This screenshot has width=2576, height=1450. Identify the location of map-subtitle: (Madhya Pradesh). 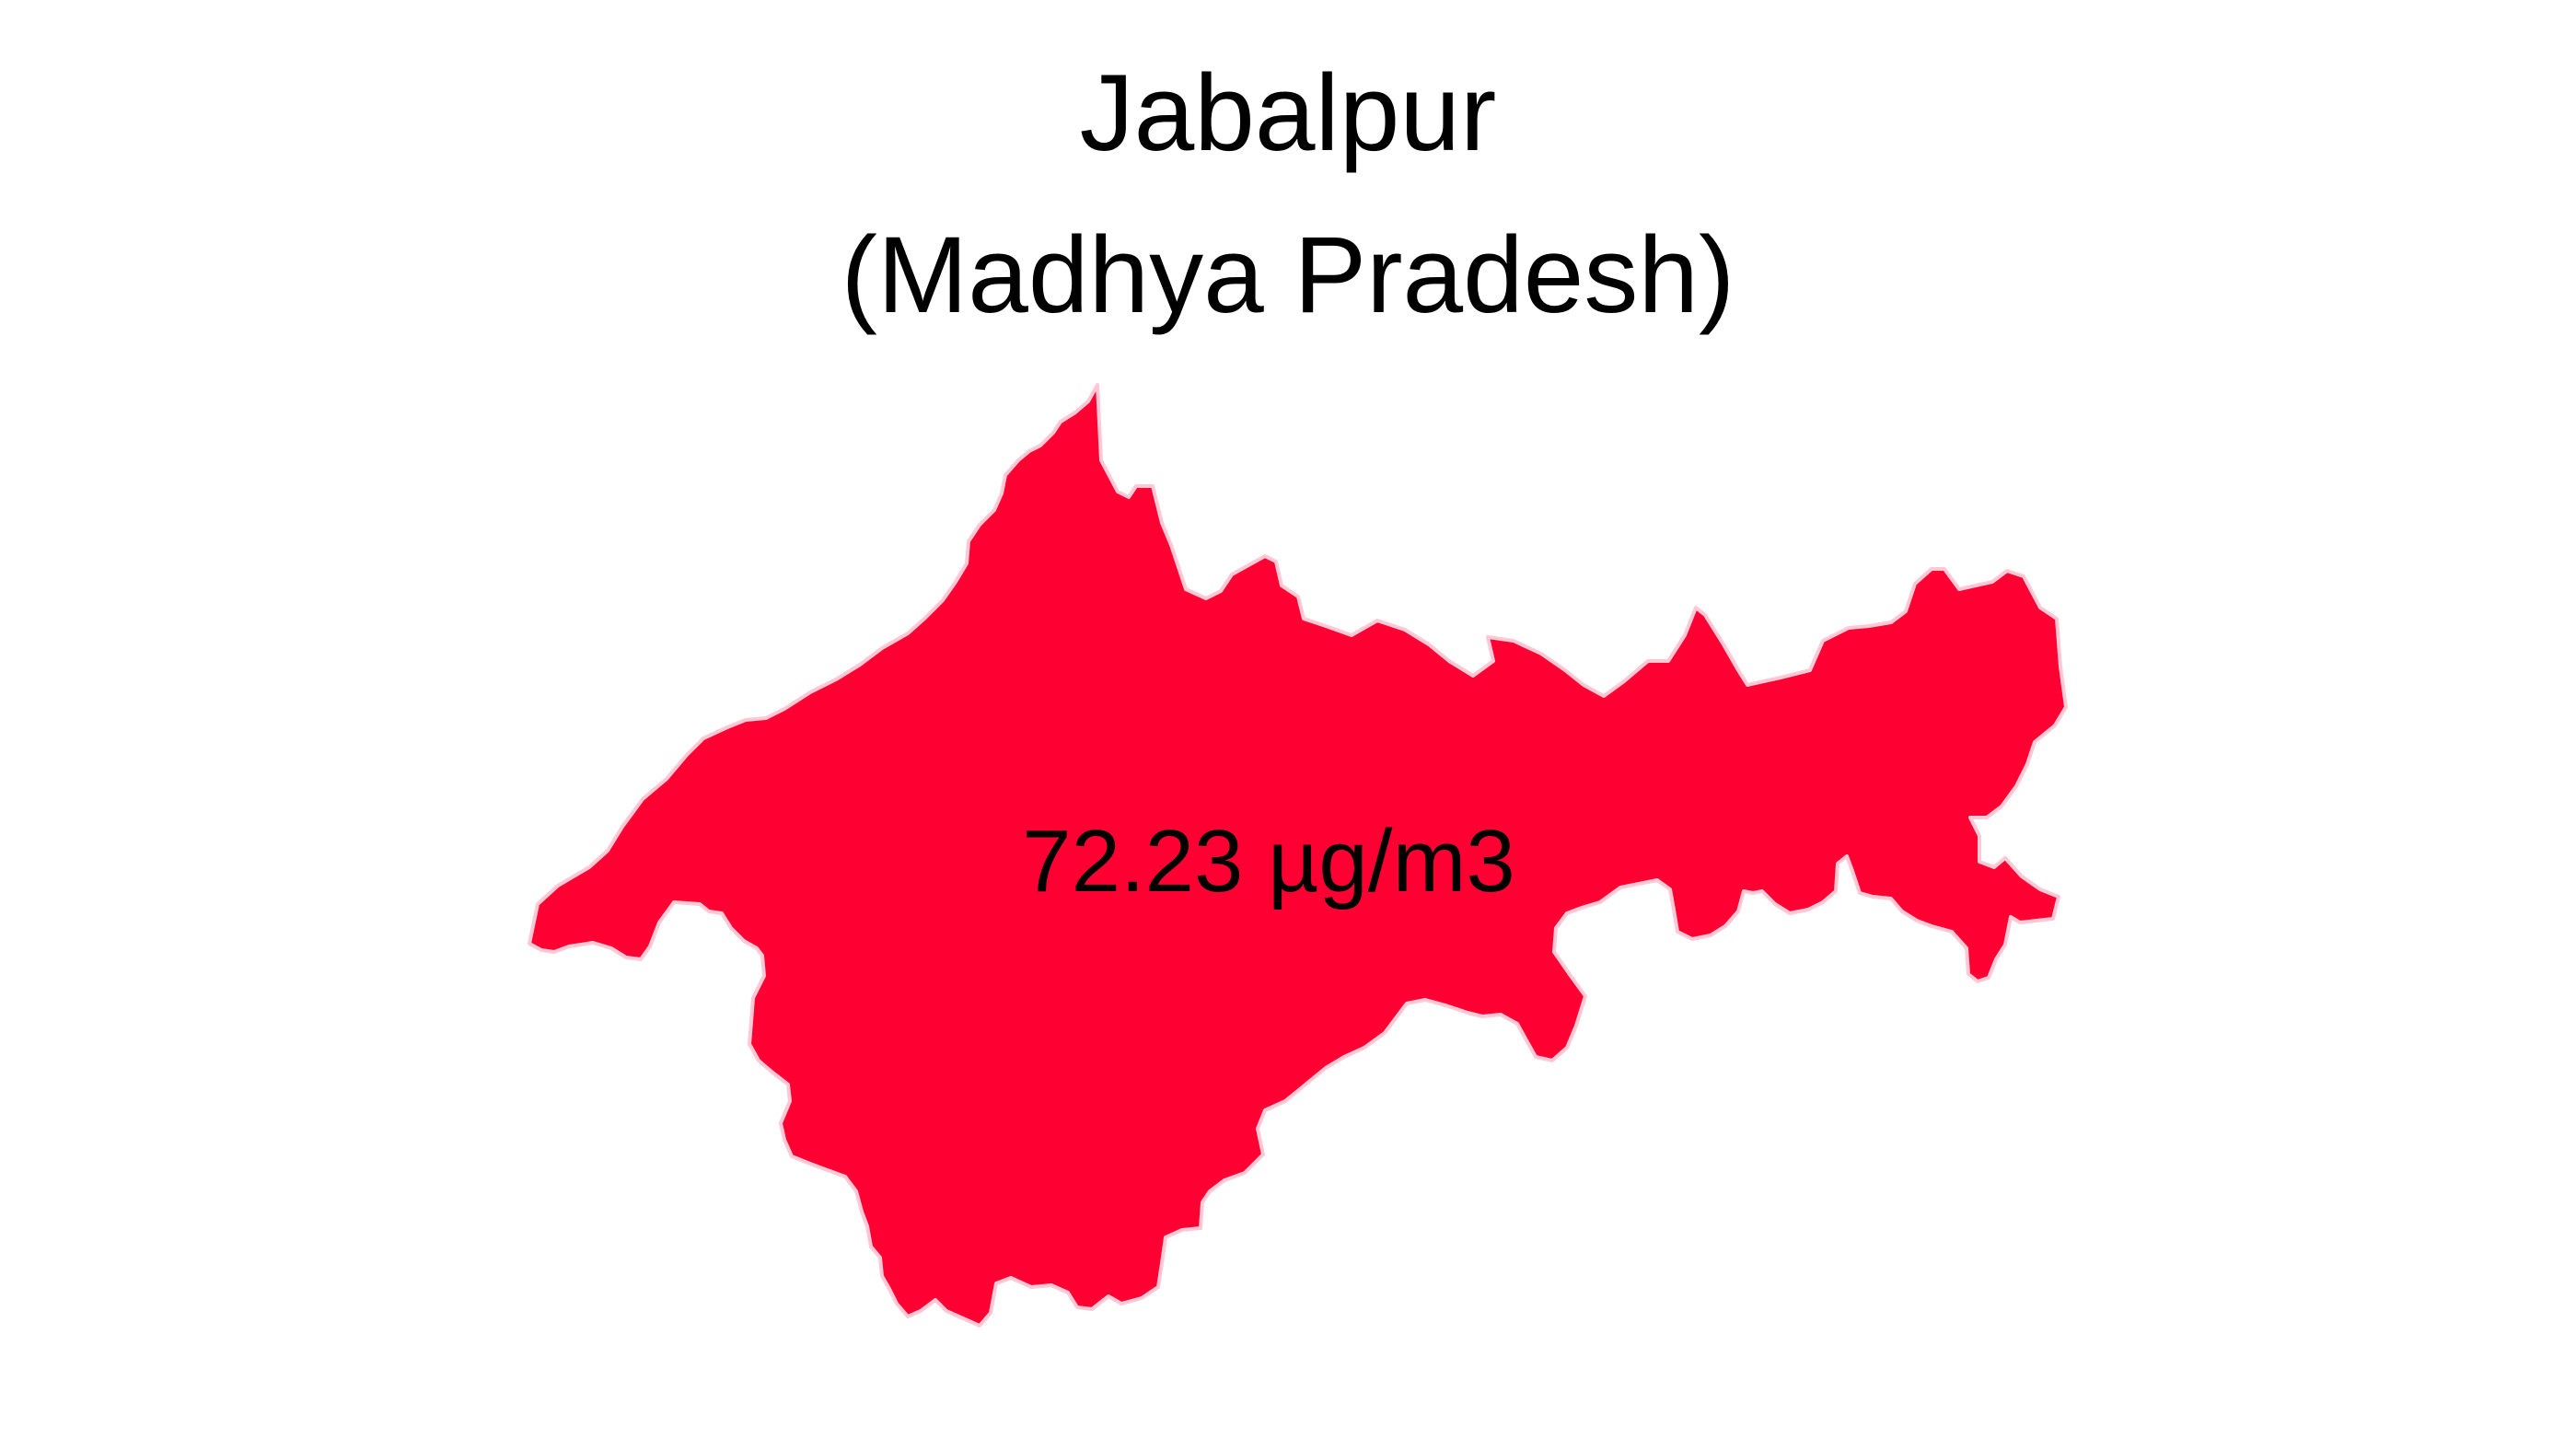
(1288, 275).